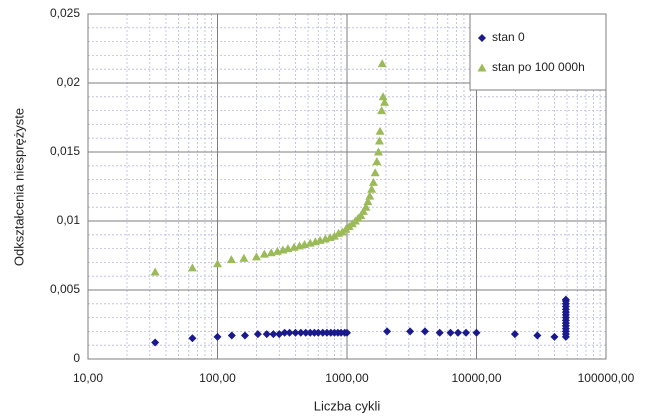  Describe the element at coordinates (76, 358) in the screenshot. I see `y-tick-label: 0` at that location.